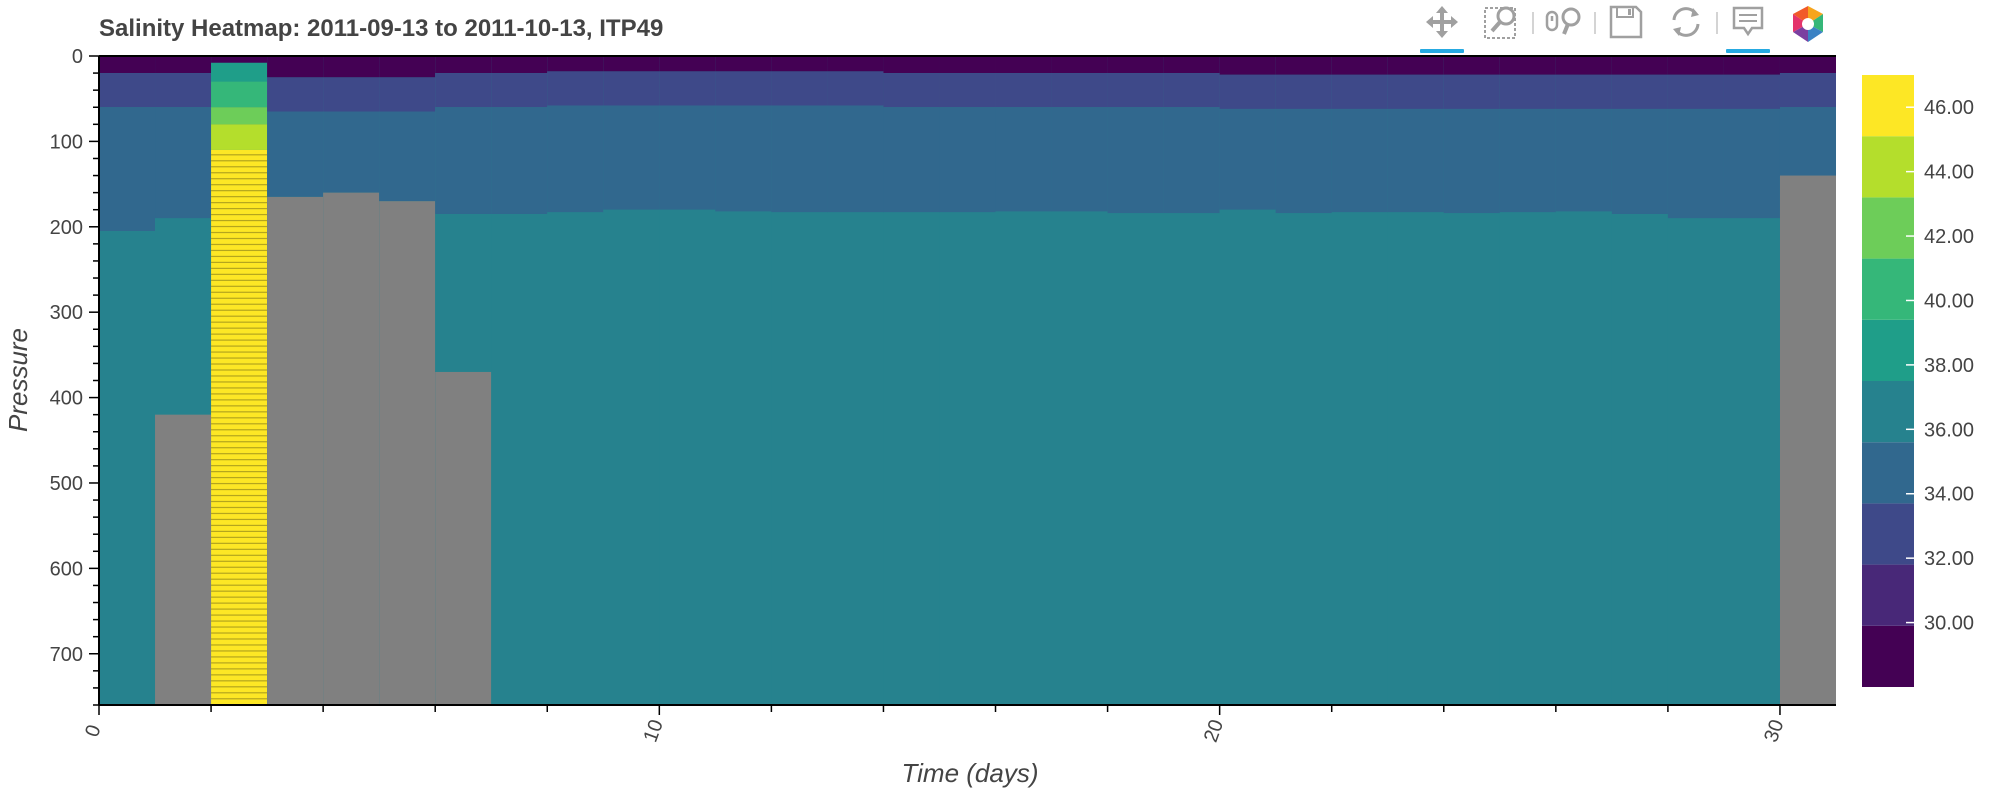 The width and height of the screenshot is (1990, 804). What do you see at coordinates (1564, 28) in the screenshot?
I see `wheel-zoom-tool` at bounding box center [1564, 28].